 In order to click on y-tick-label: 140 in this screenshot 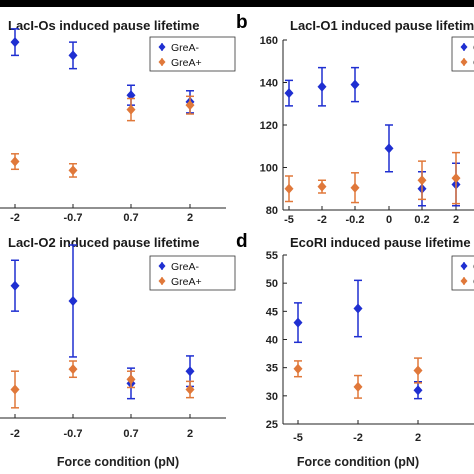, I will do `click(269, 84)`.